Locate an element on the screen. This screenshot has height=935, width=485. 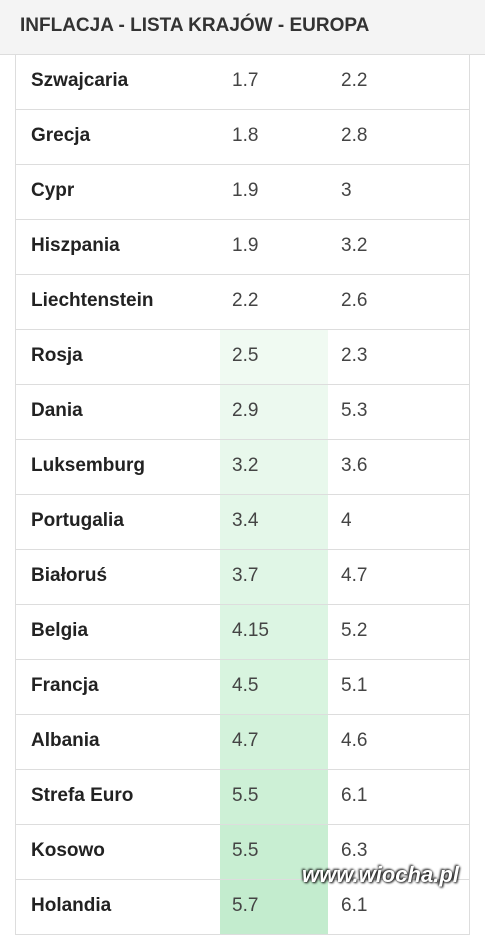
value-1: 4.15 is located at coordinates (274, 632).